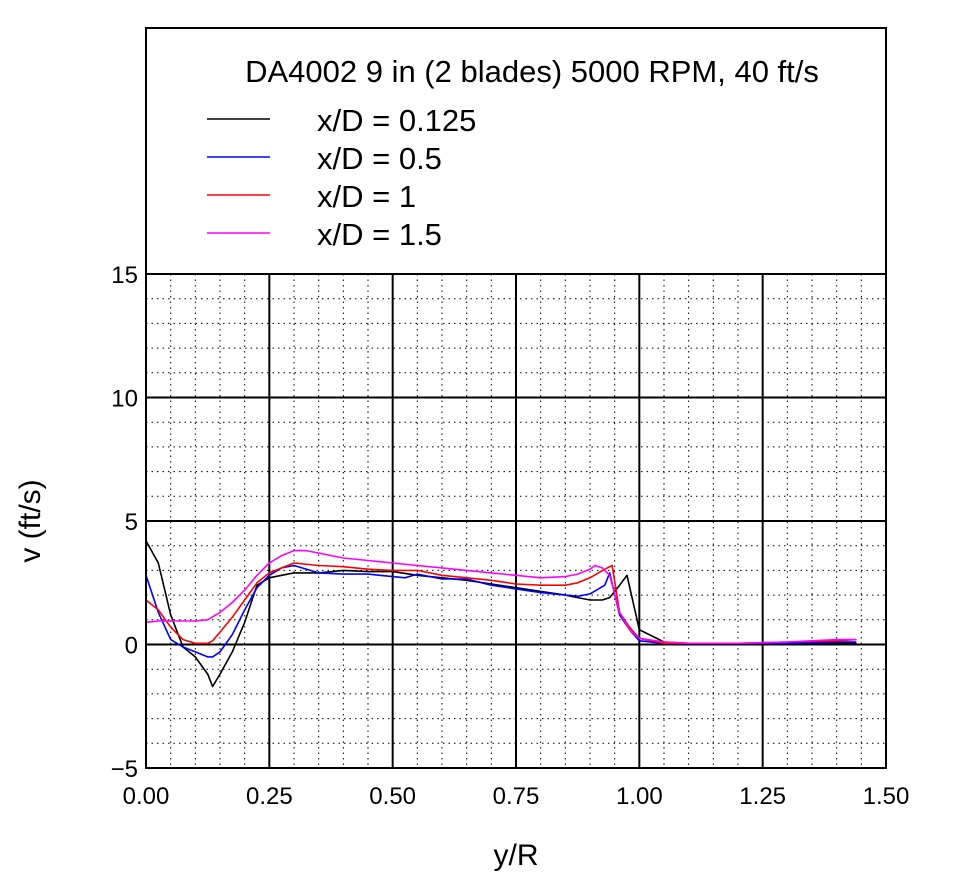 The width and height of the screenshot is (956, 886). I want to click on legend-label: x/D = 0.125, so click(396, 120).